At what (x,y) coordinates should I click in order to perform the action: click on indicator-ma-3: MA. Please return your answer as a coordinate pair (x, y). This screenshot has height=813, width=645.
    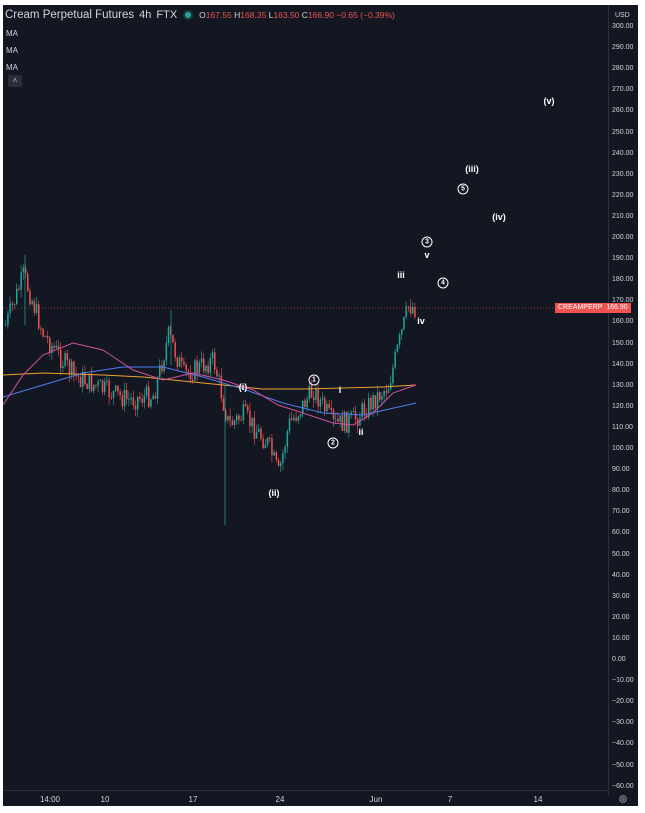
    Looking at the image, I should click on (12, 67).